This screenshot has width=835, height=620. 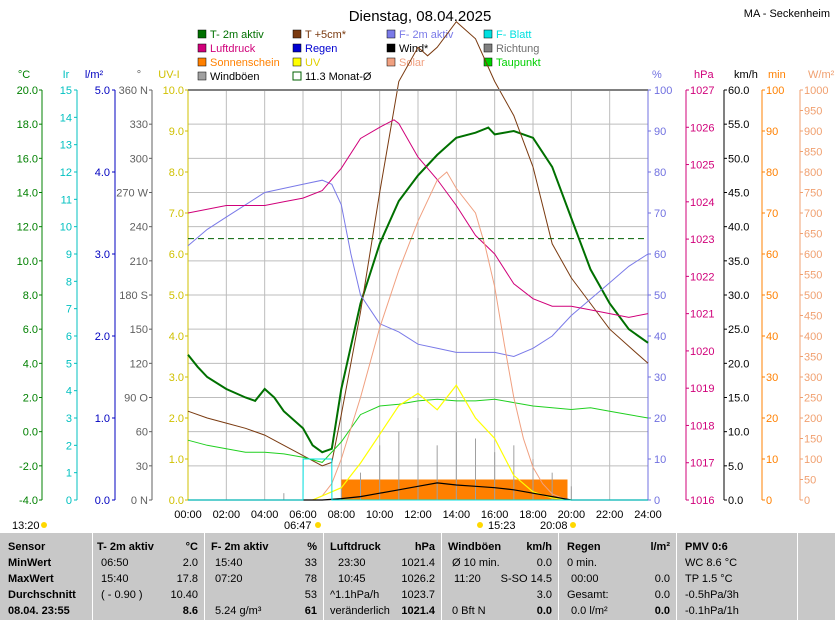 What do you see at coordinates (813, 153) in the screenshot?
I see `solar-tick-label: 850` at bounding box center [813, 153].